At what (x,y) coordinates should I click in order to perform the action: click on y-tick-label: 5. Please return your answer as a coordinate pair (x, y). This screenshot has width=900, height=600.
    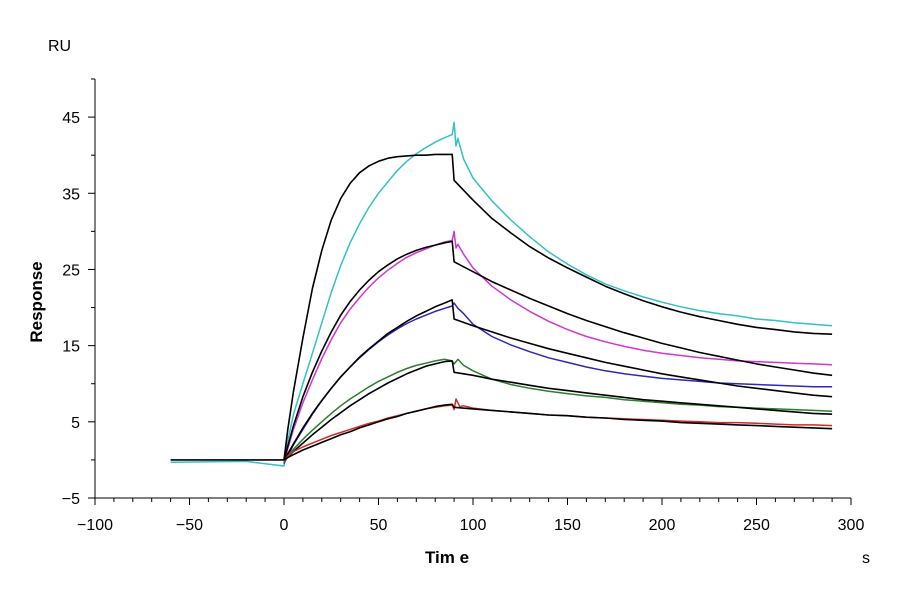
    Looking at the image, I should click on (75, 423).